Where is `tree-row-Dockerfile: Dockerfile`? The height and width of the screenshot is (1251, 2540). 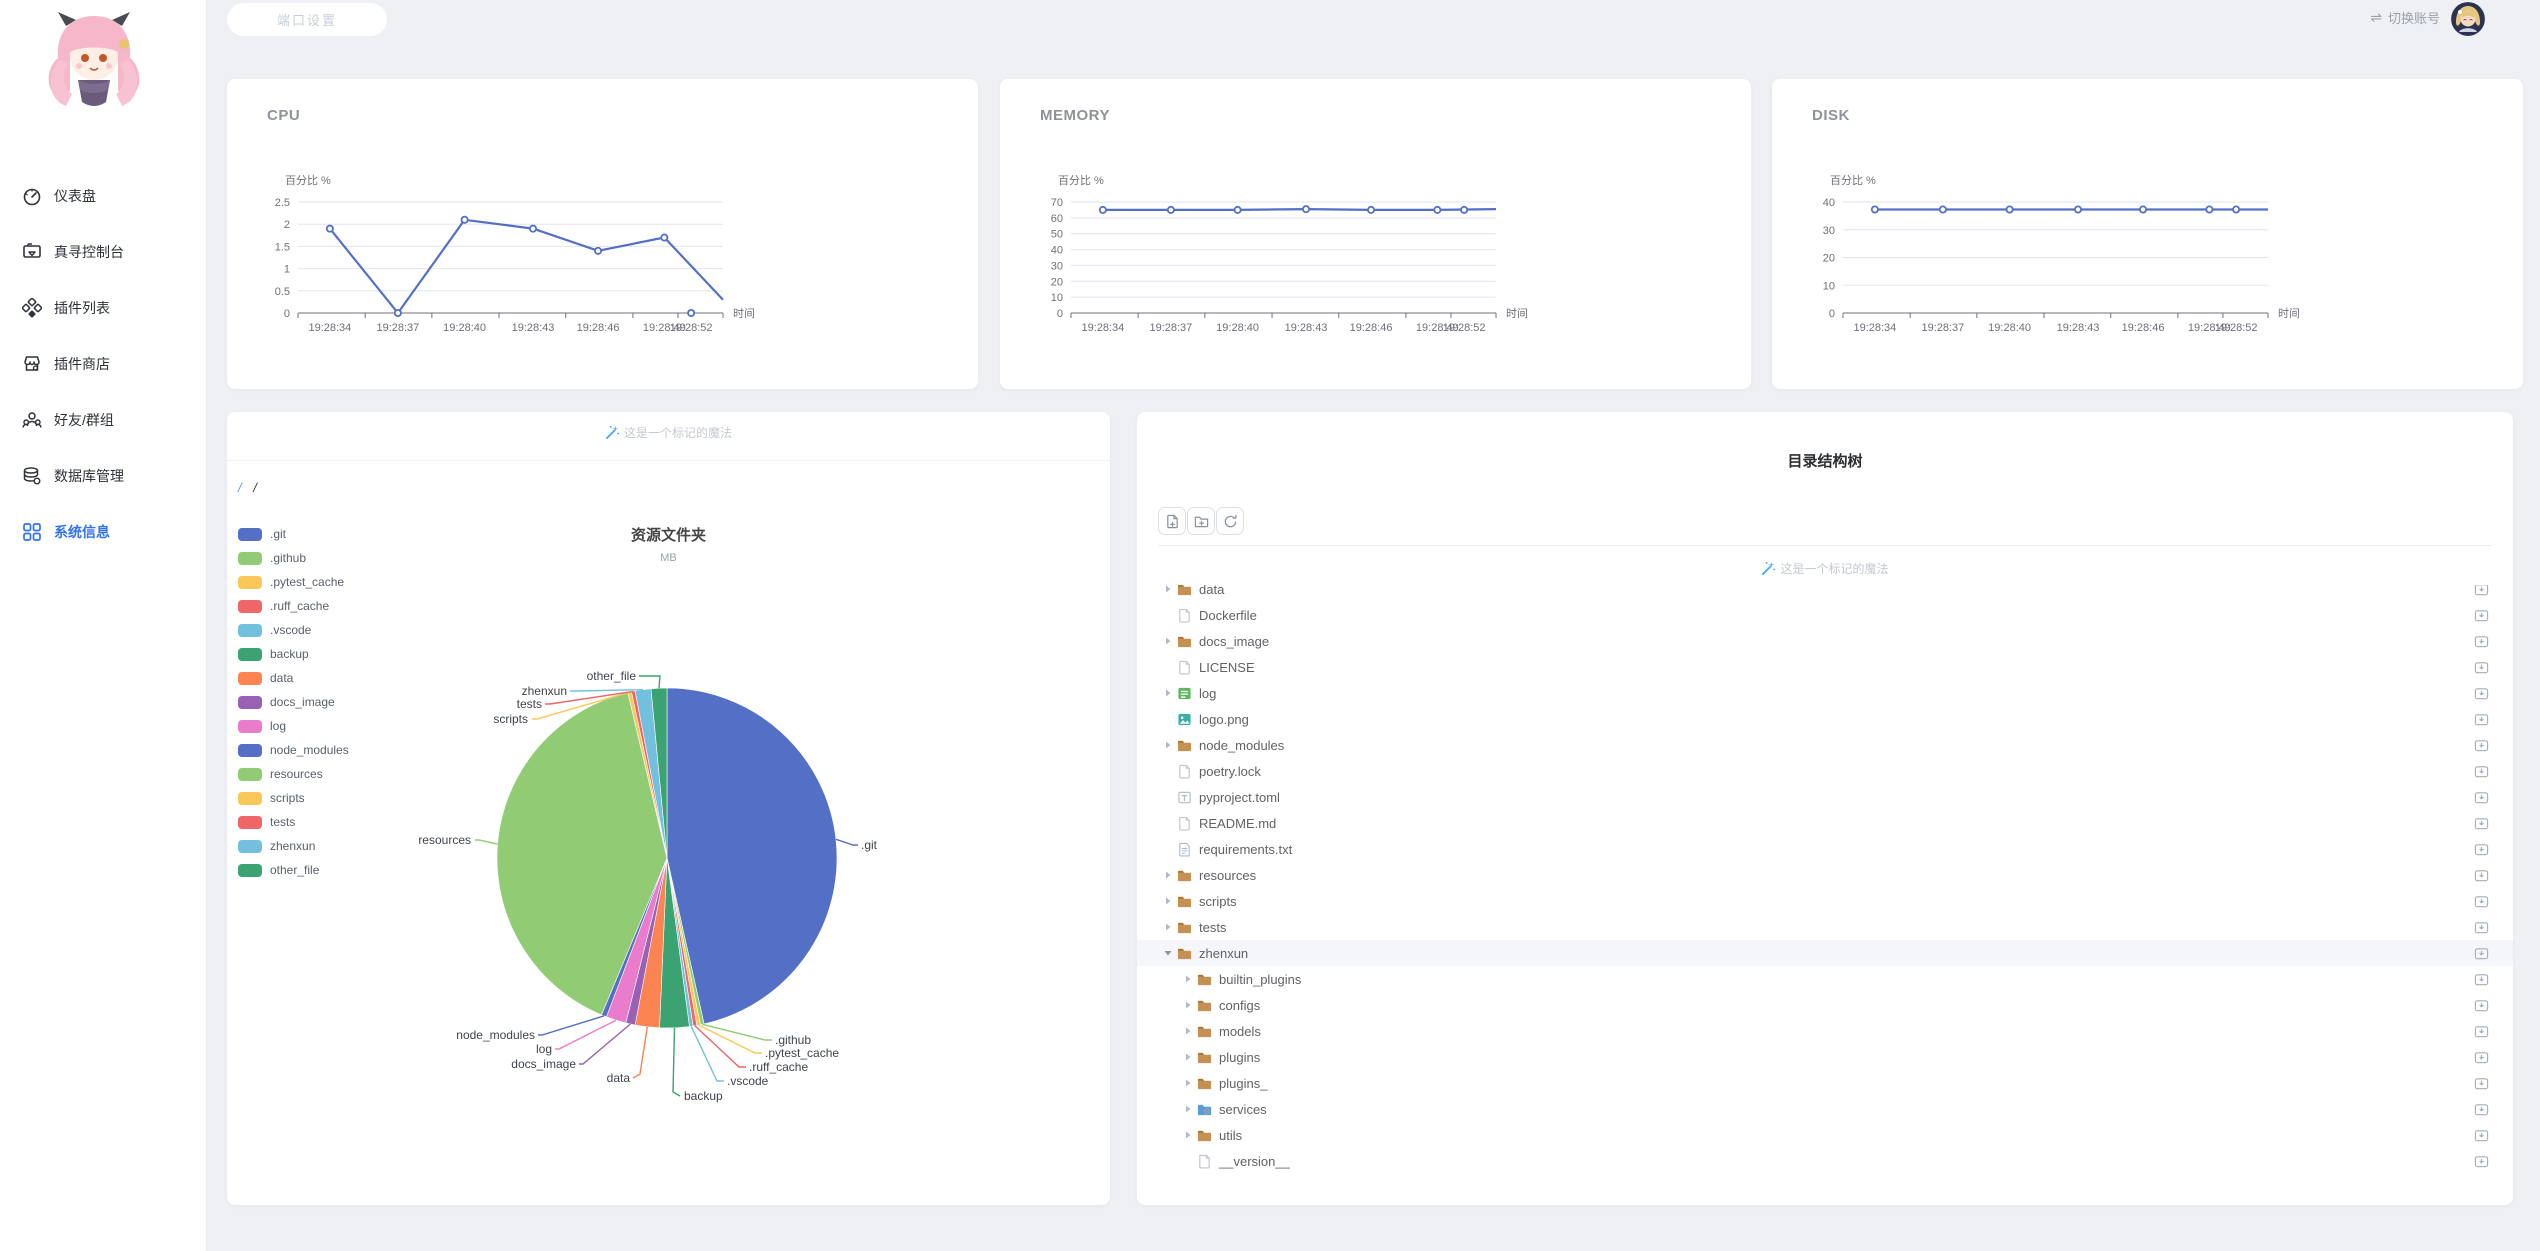
tree-row-Dockerfile: Dockerfile is located at coordinates (1825, 615).